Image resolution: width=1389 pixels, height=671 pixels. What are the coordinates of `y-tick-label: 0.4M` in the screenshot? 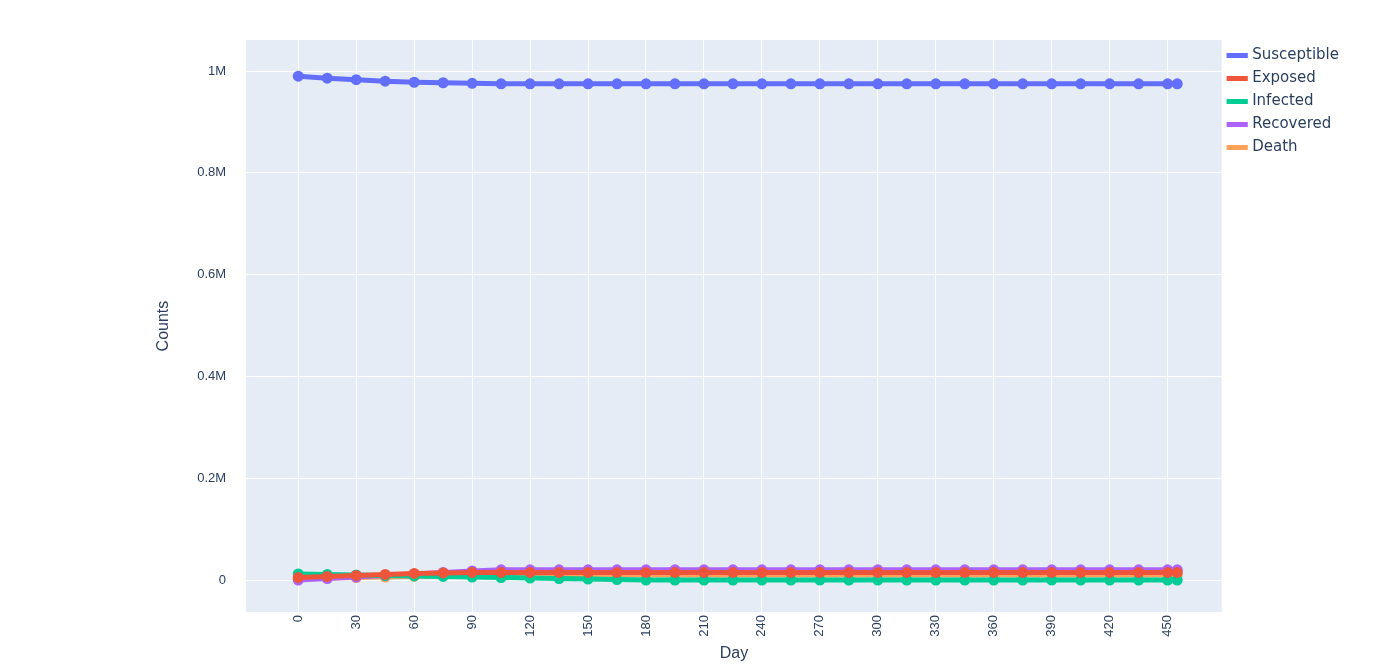 It's located at (212, 376).